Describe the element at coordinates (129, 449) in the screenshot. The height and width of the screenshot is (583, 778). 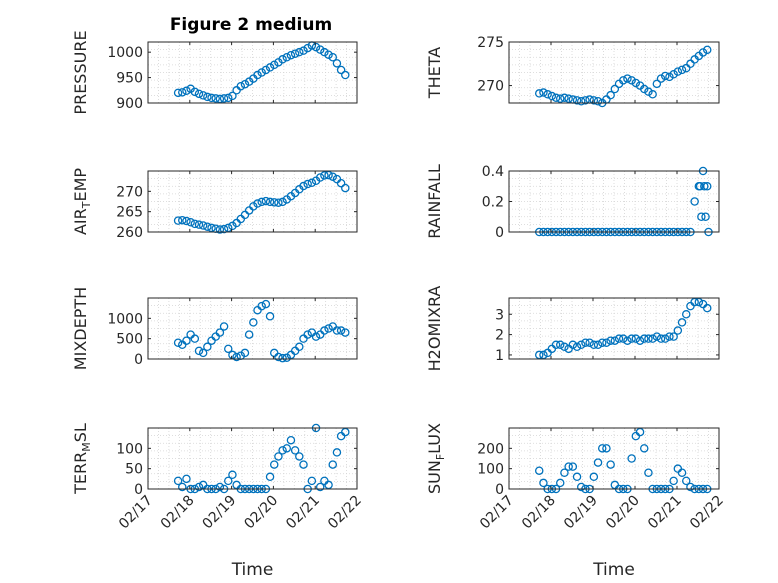
I see `y-tick-label: 100` at that location.